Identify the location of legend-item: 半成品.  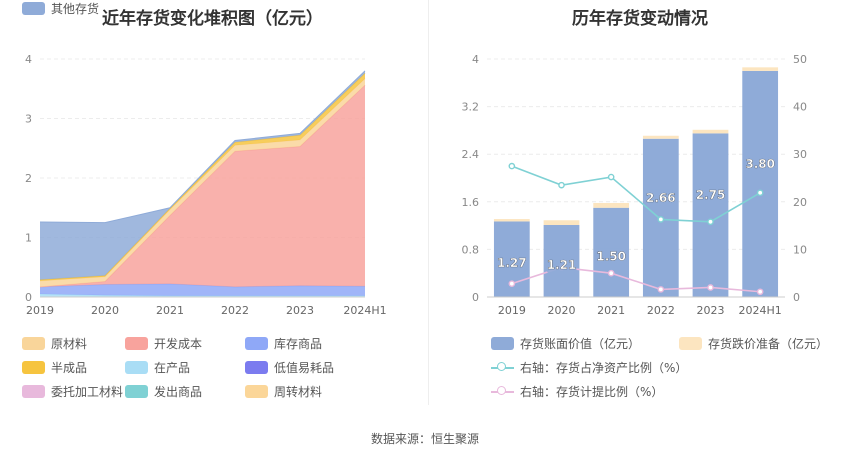
(54, 367).